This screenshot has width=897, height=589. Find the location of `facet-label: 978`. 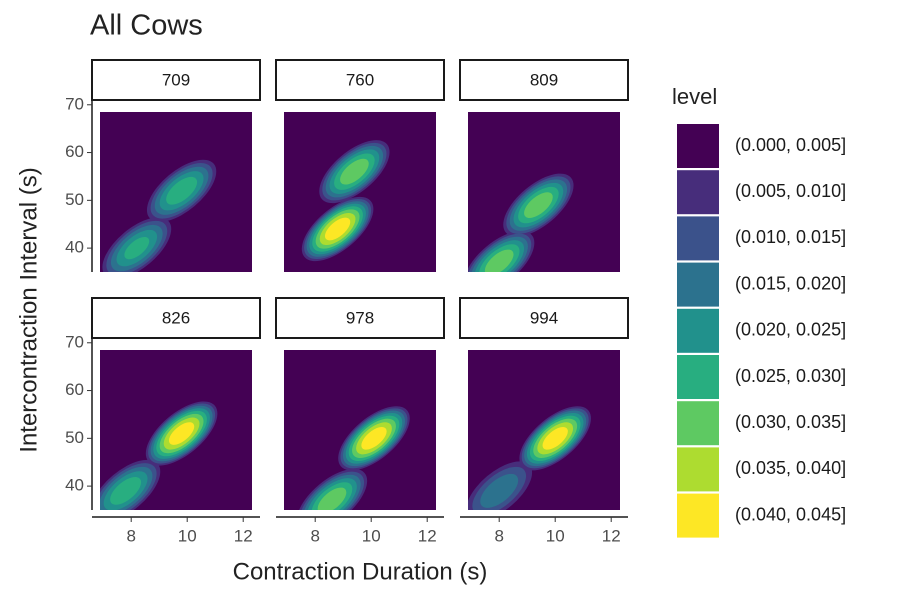

facet-label: 978 is located at coordinates (360, 317).